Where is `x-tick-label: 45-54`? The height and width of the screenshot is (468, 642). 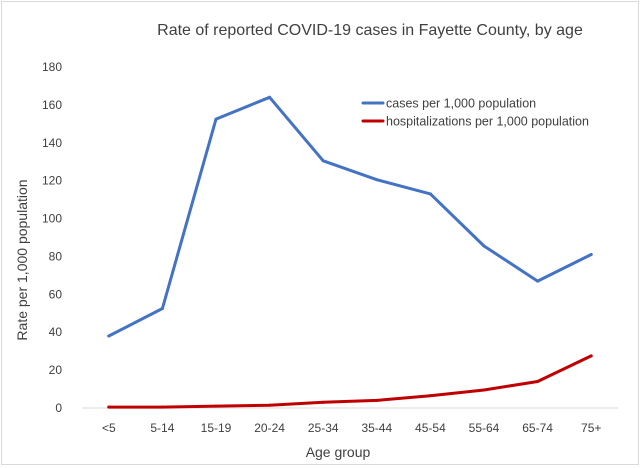
x-tick-label: 45-54 is located at coordinates (430, 428).